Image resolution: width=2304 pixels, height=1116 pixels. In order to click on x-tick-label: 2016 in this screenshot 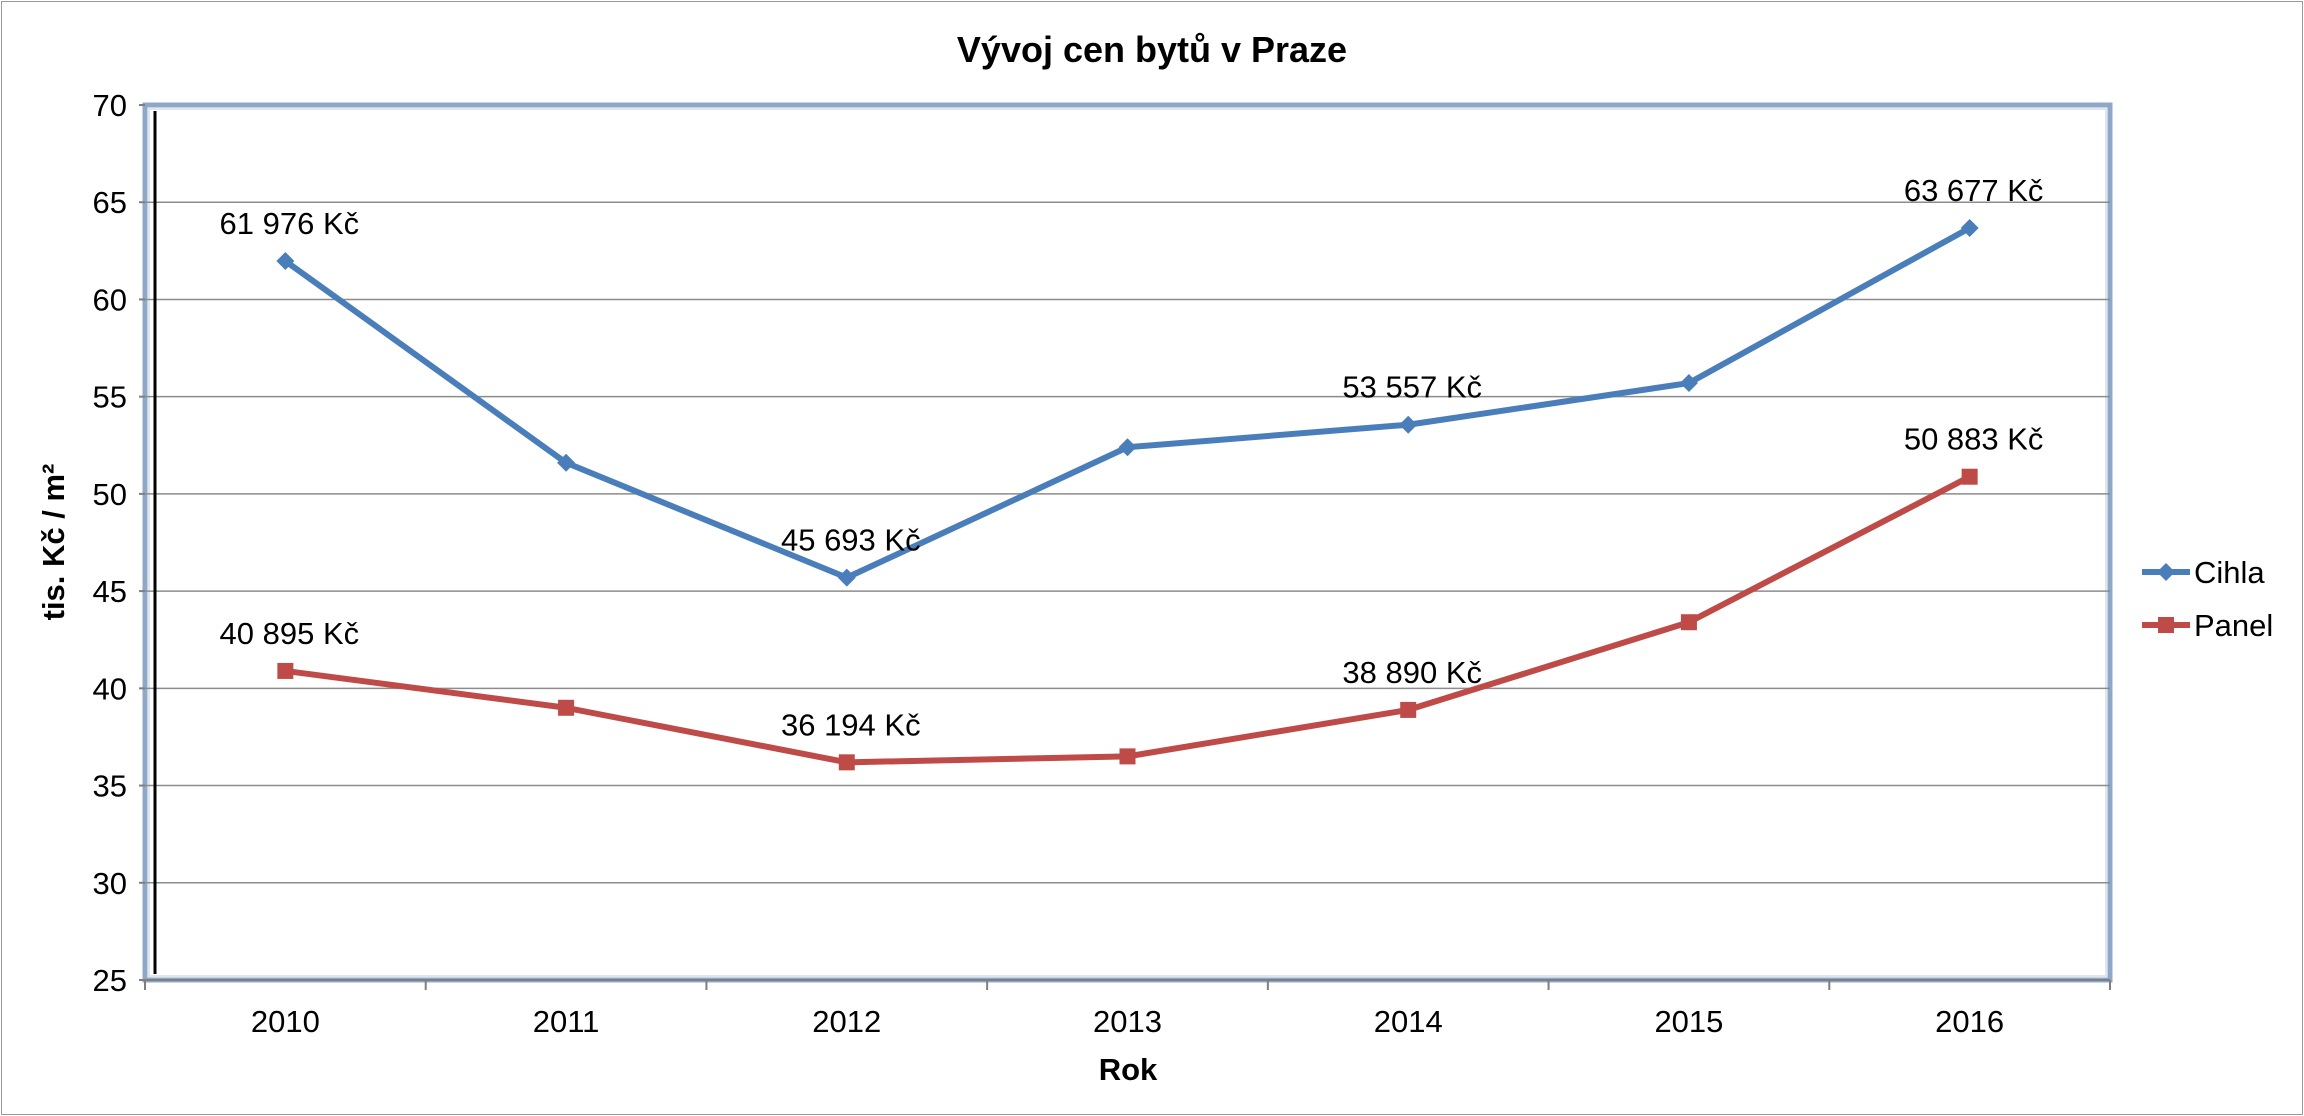, I will do `click(1969, 1021)`.